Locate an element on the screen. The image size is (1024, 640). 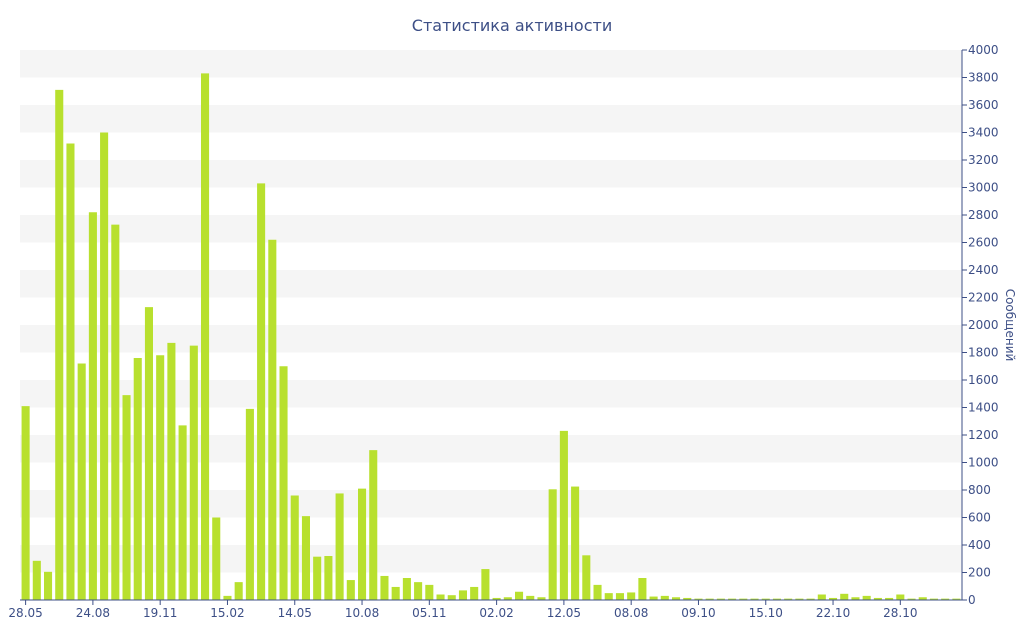
y-tick-label: 2000 is located at coordinates (983, 325).